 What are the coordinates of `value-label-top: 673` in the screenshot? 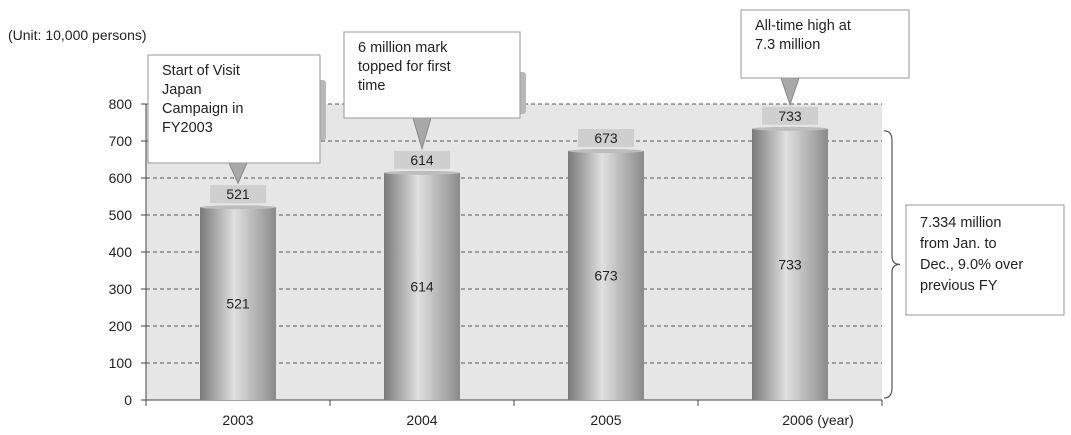 It's located at (606, 138).